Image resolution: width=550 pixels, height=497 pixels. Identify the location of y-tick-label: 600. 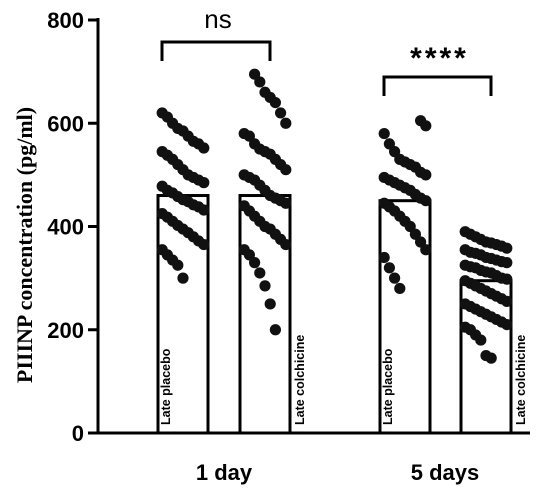
(65, 123).